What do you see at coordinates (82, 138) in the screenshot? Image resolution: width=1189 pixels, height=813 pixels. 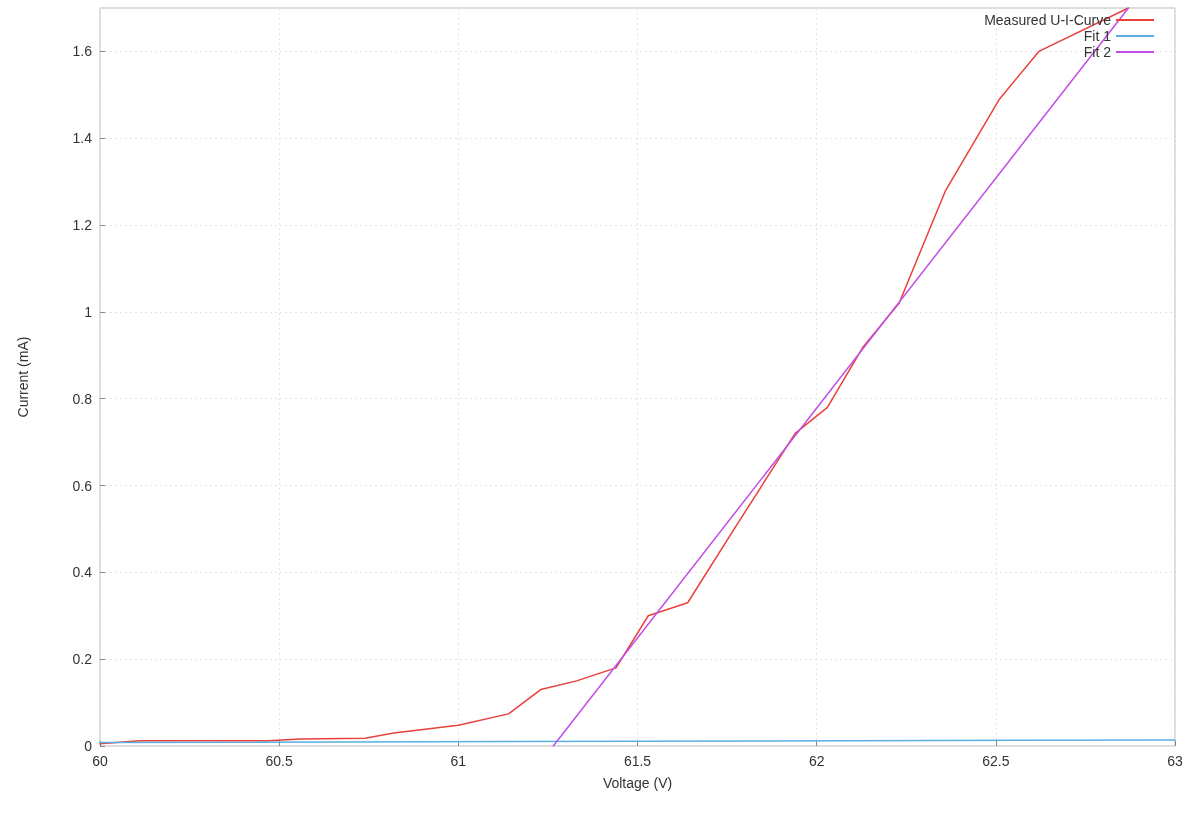 I see `y-tick-label: 1.4` at bounding box center [82, 138].